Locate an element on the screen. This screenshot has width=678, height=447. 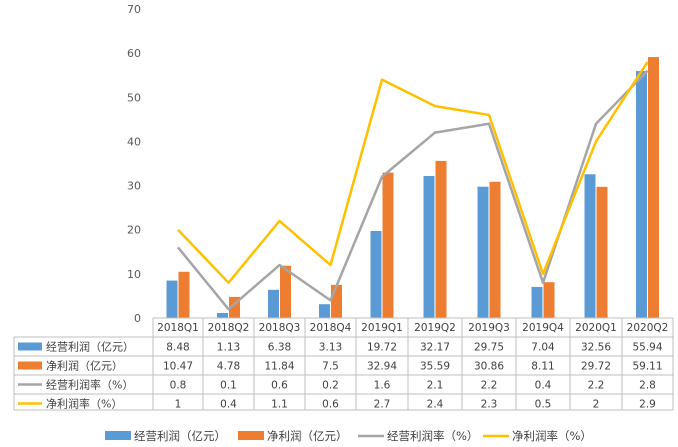
table-series-name: 经营利润（亿元） is located at coordinates (90, 347).